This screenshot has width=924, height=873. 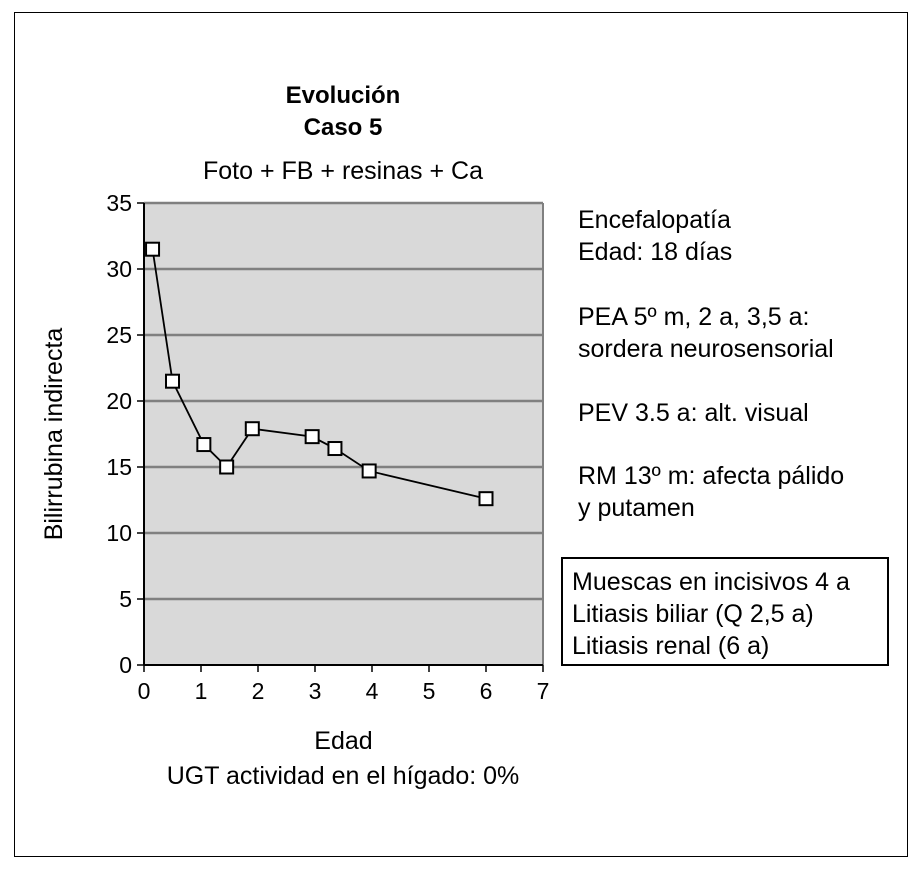 I want to click on note-pev: PEV 3.5 a: alt. visual, so click(x=693, y=413).